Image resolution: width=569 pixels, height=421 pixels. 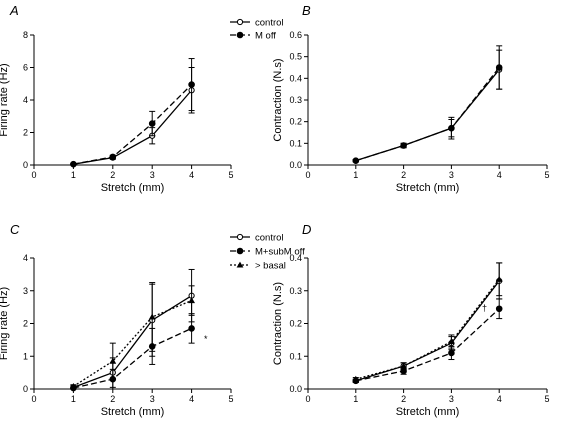 I want to click on y-tick-label: 8, so click(x=25, y=35).